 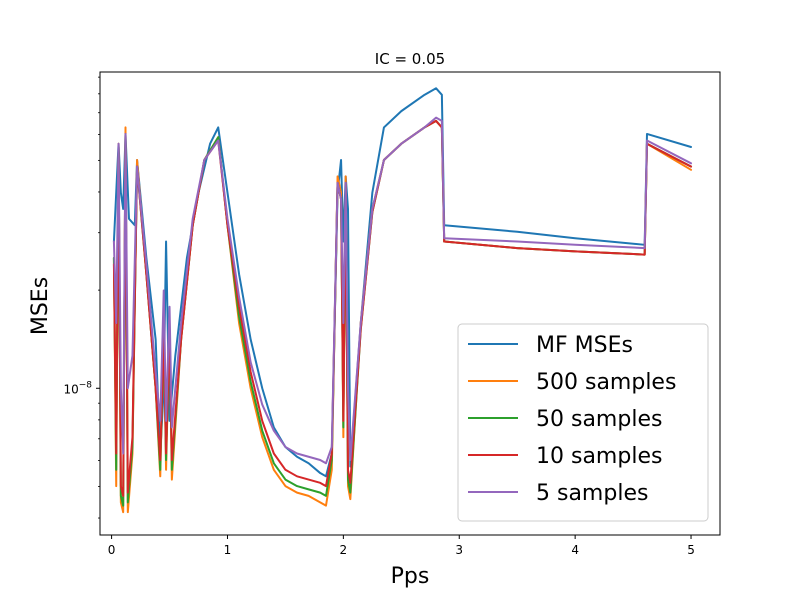 What do you see at coordinates (228, 550) in the screenshot?
I see `x-tick-label: 1` at bounding box center [228, 550].